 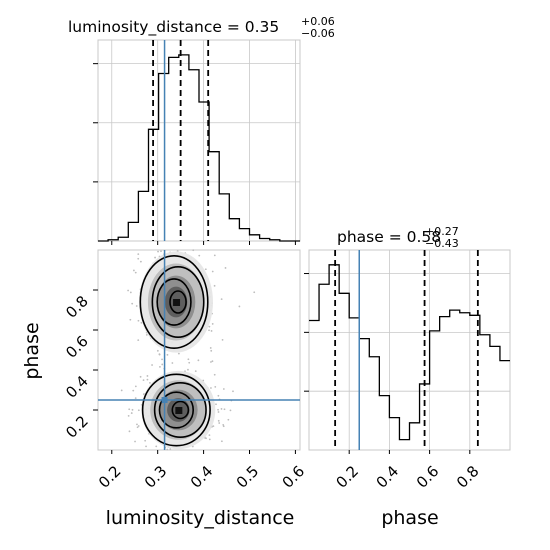 I want to click on contour-mode0-level2, so click(x=174, y=302).